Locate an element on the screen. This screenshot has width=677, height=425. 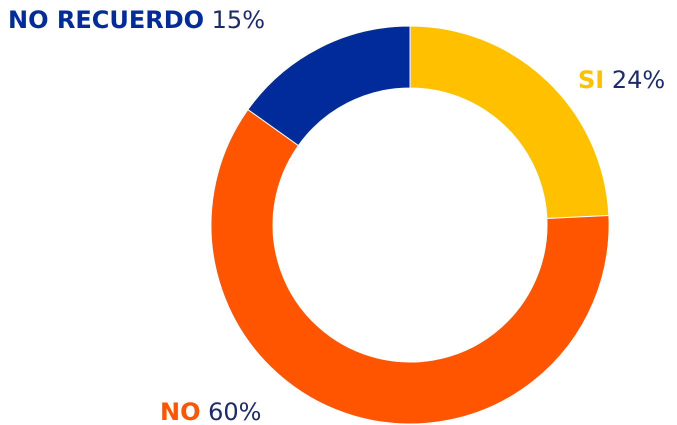
slice-label: NO is located at coordinates (180, 411).